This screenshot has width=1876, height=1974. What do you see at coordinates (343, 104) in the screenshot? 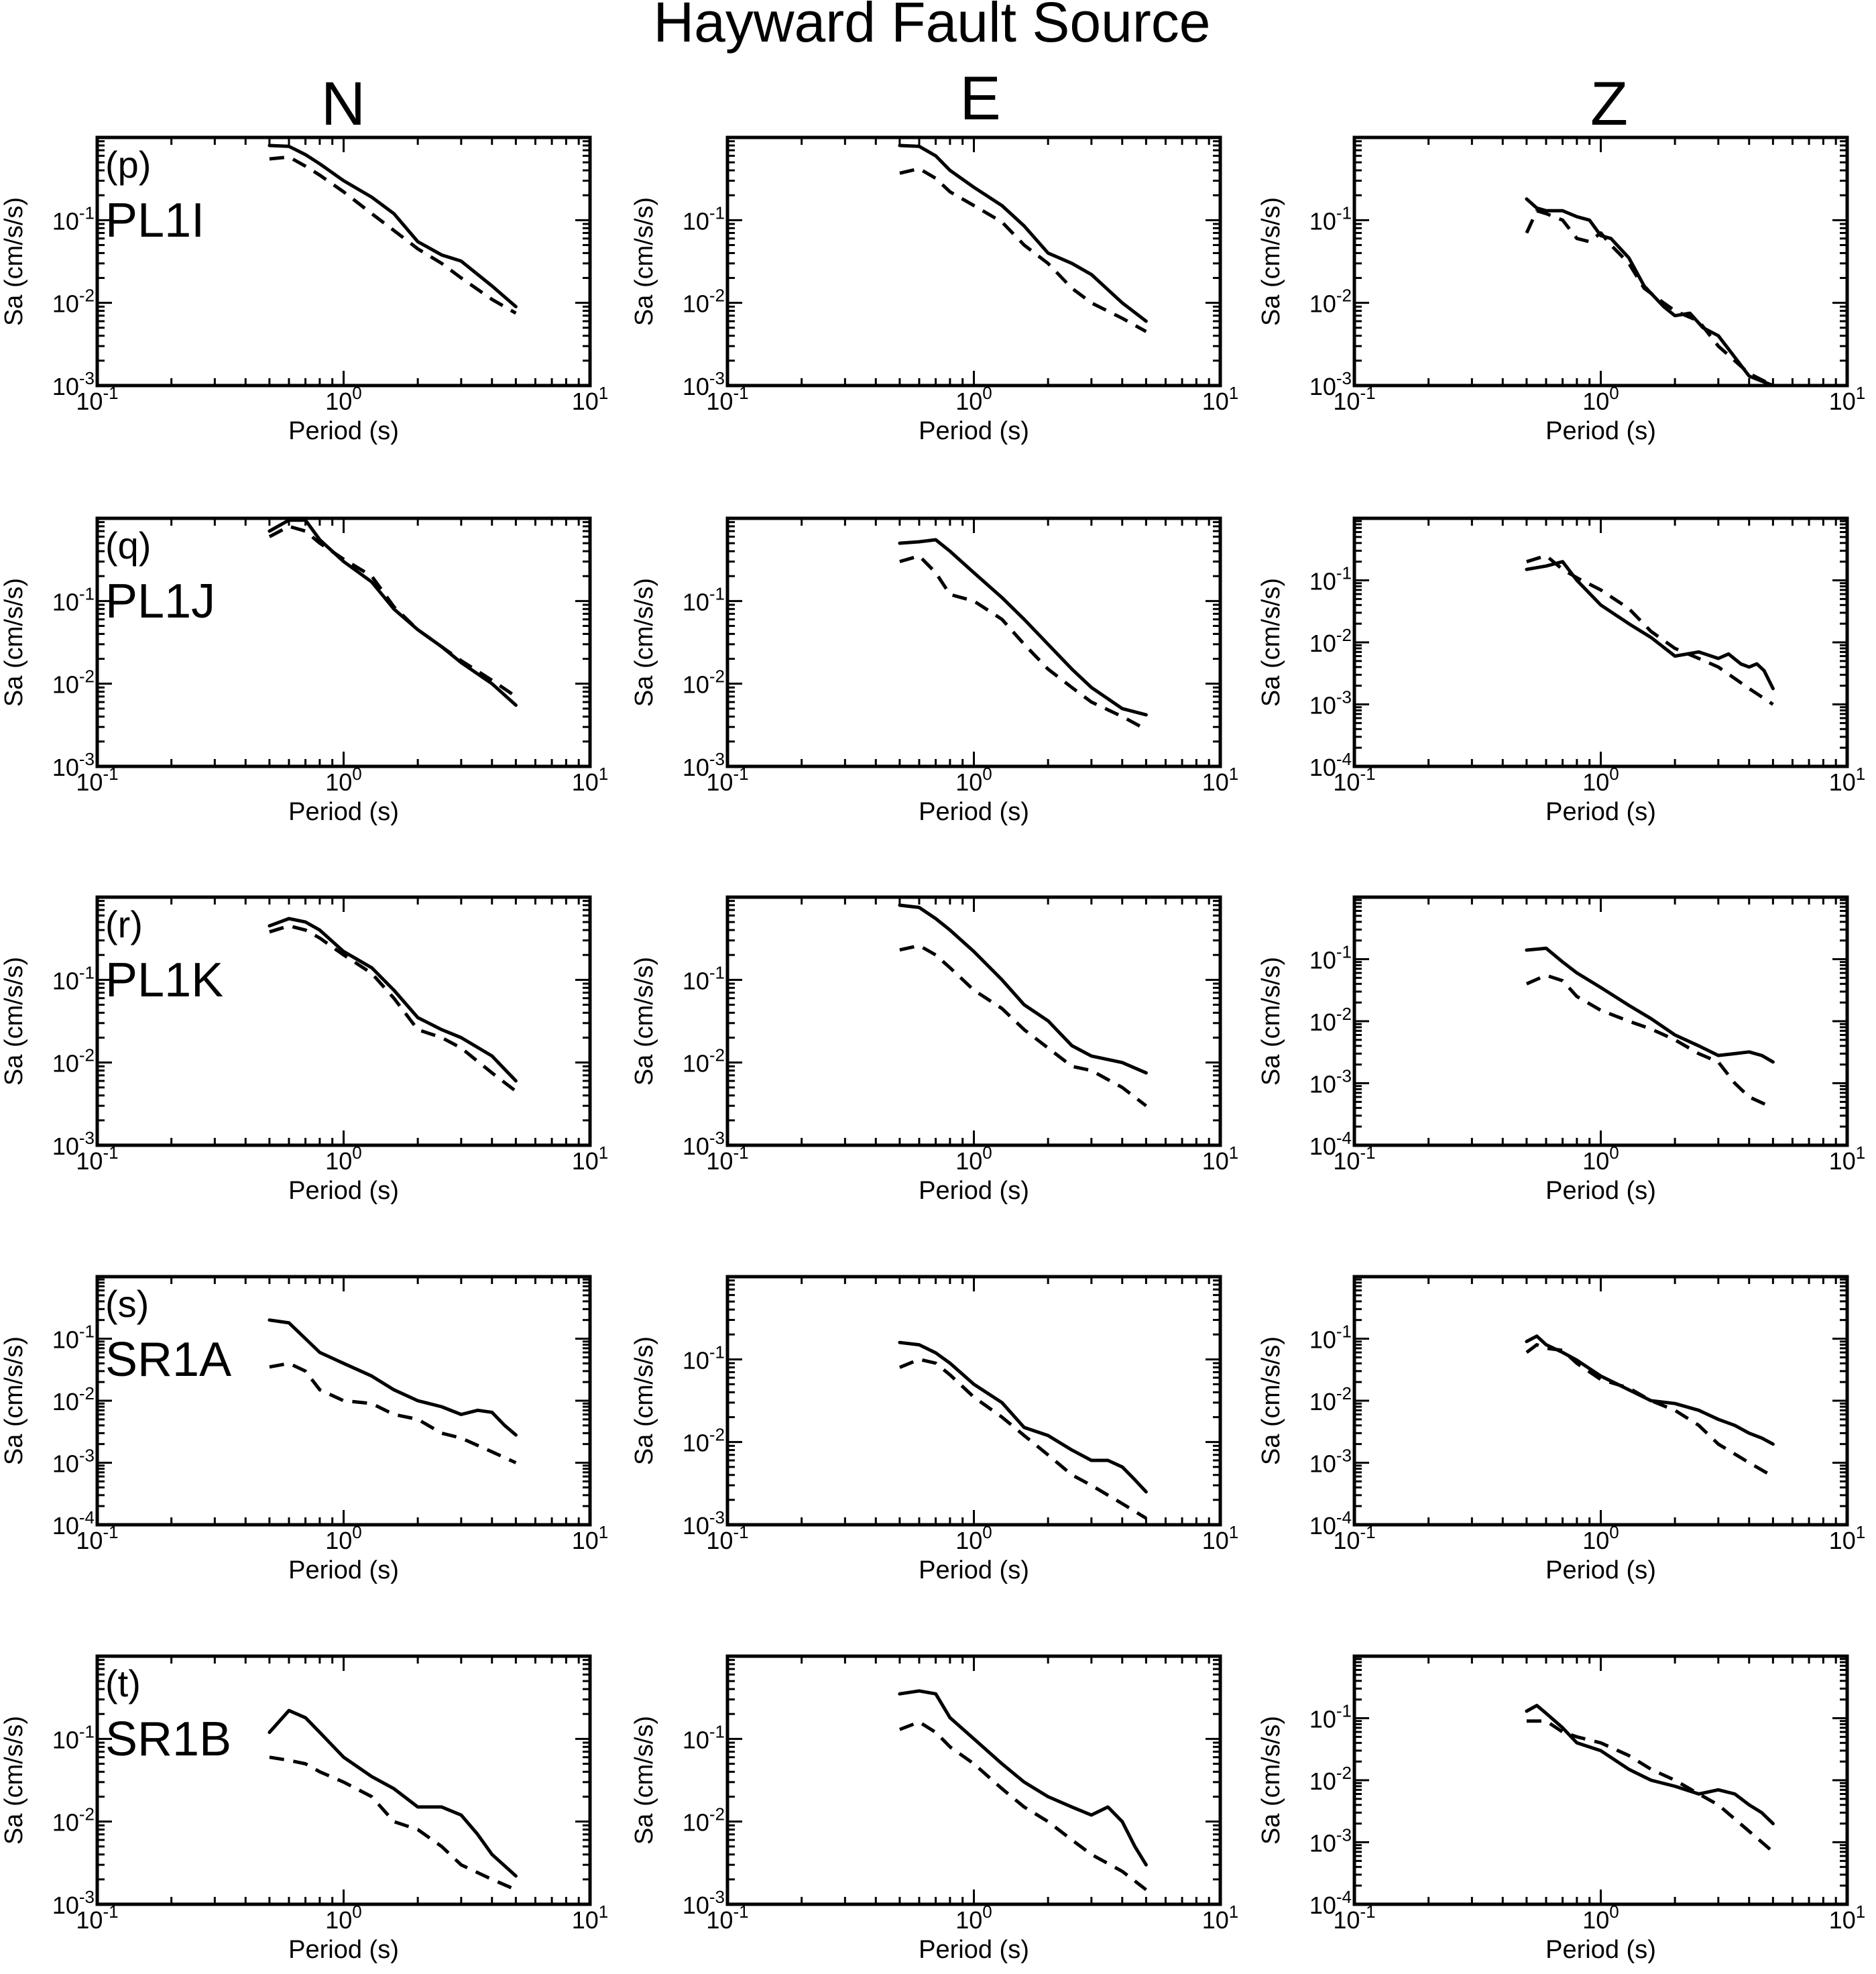
I see `column-header-n: N` at bounding box center [343, 104].